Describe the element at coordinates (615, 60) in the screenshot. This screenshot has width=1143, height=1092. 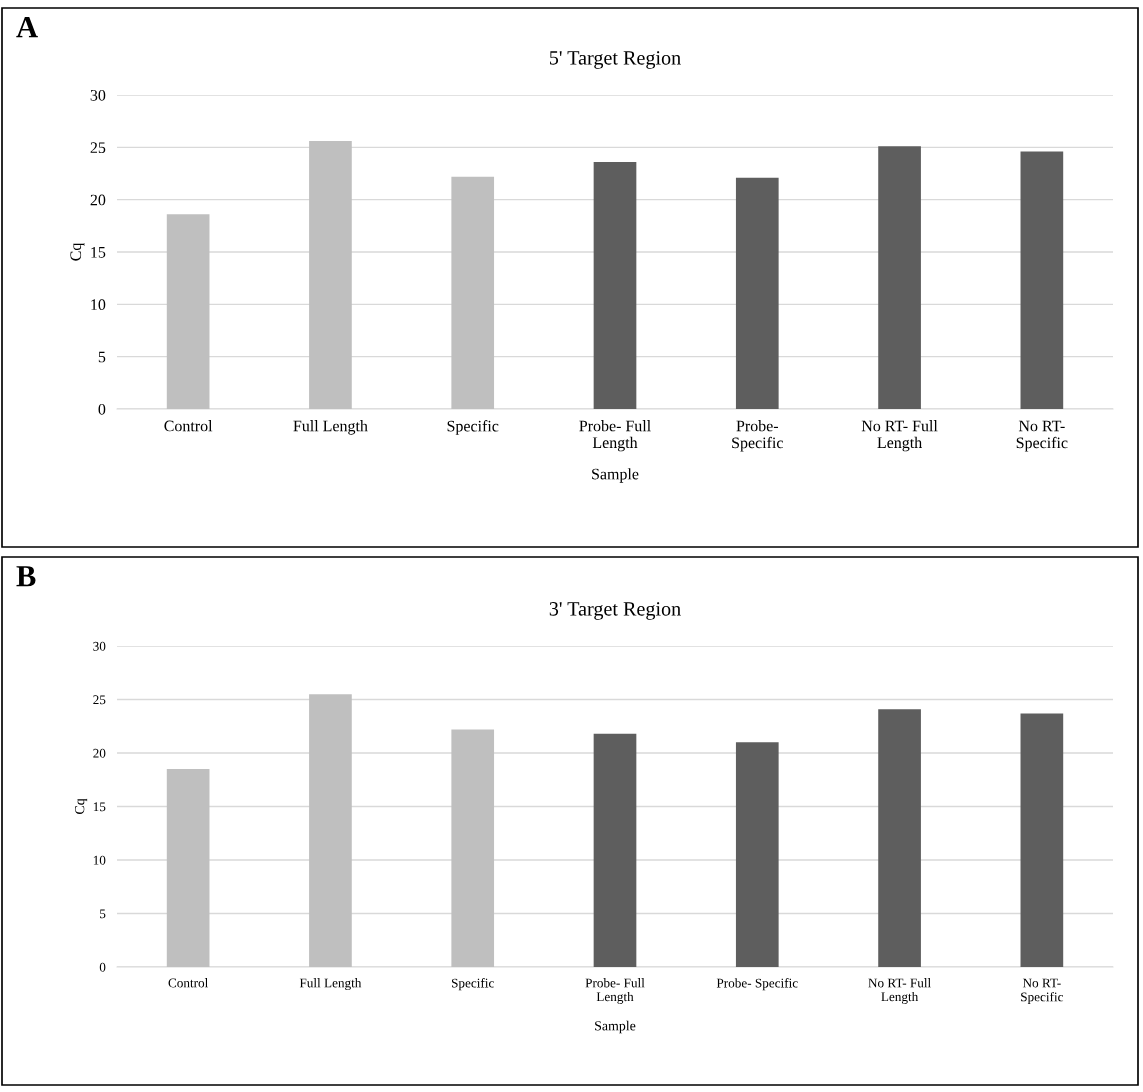
I see `chart-title: 5' Target Region` at that location.